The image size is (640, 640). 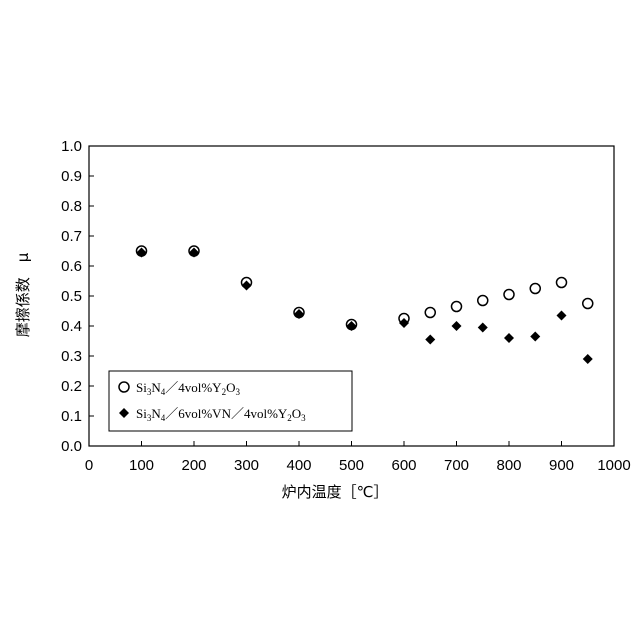 I want to click on y-tick-label: 0.0, so click(x=71, y=446).